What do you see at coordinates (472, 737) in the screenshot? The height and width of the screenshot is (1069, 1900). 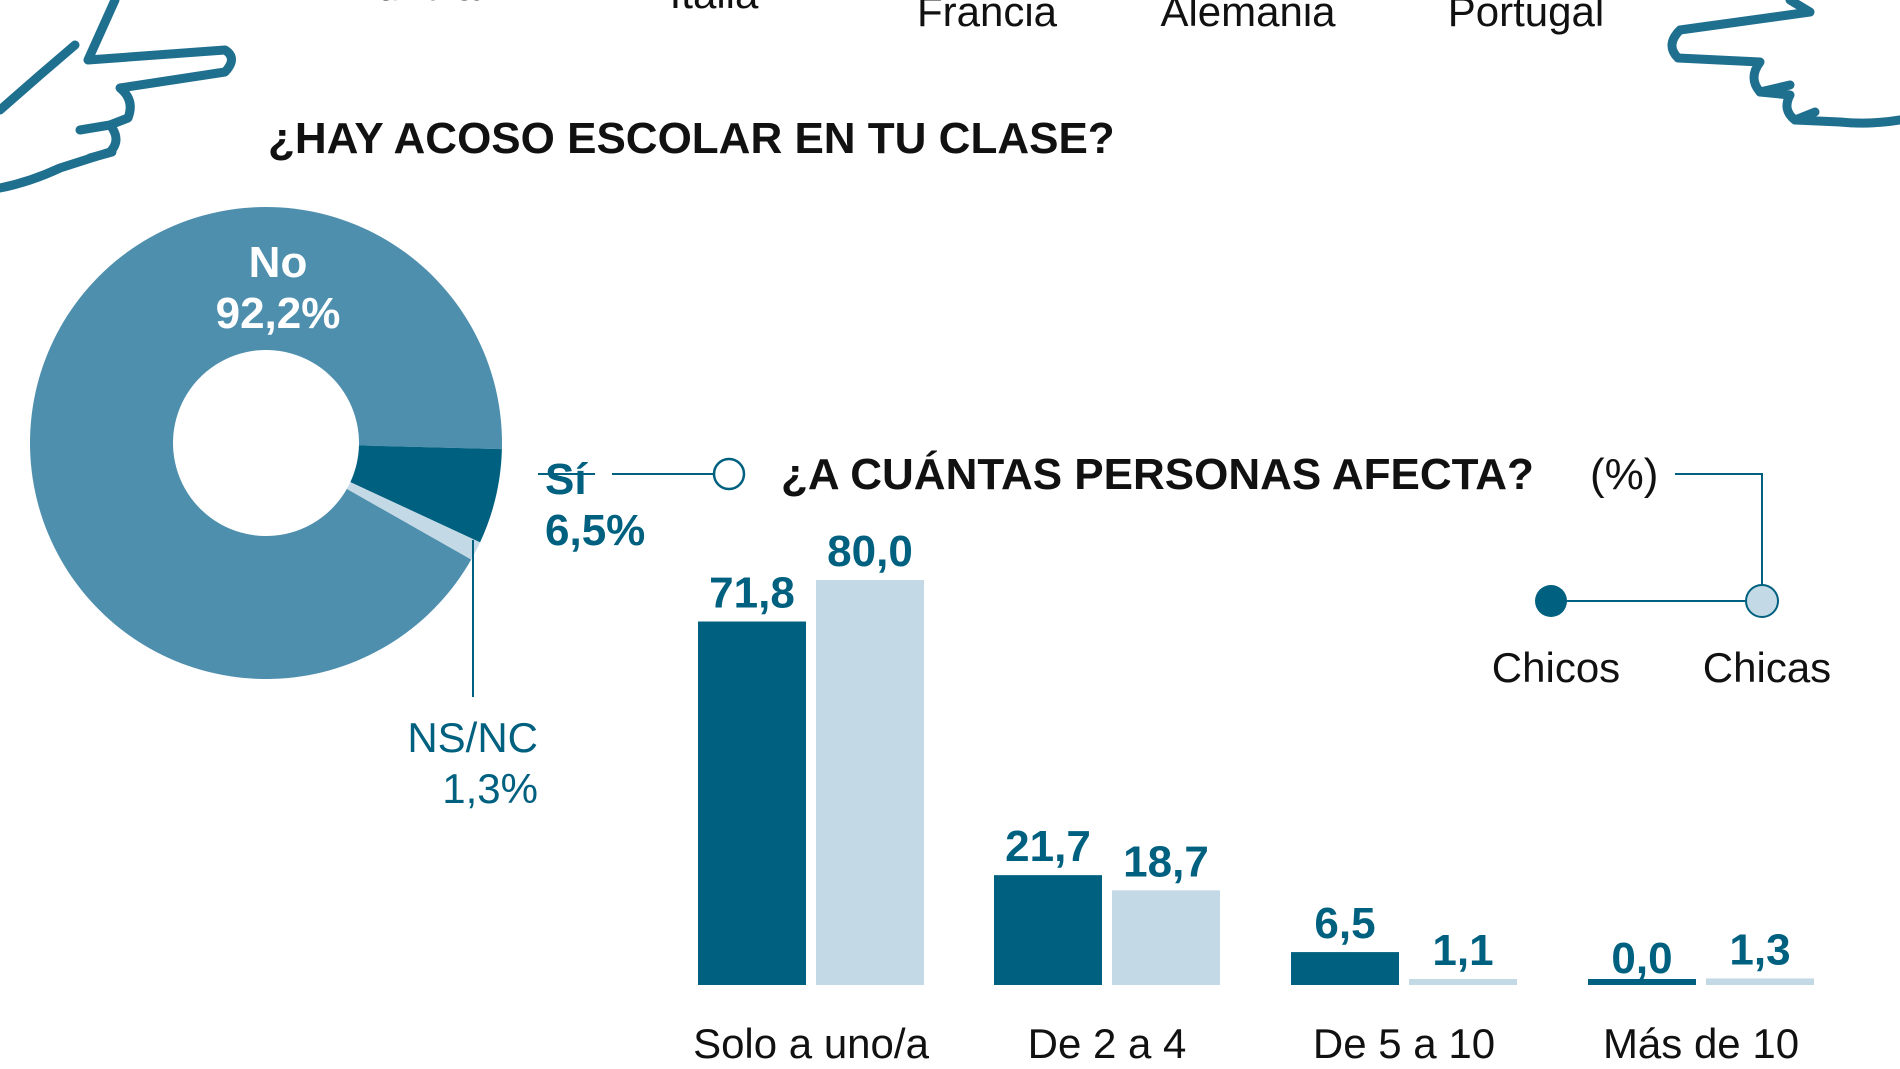 I see `slice-label-nsnc-name: NS/NC` at bounding box center [472, 737].